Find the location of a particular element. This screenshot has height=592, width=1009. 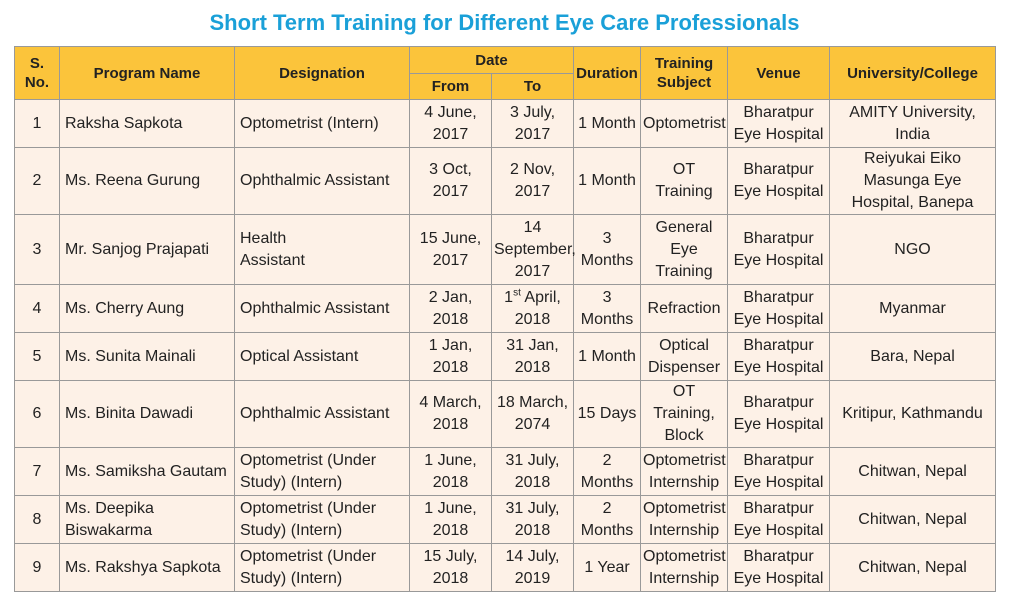

cell-sno: 4 is located at coordinates (37, 308).